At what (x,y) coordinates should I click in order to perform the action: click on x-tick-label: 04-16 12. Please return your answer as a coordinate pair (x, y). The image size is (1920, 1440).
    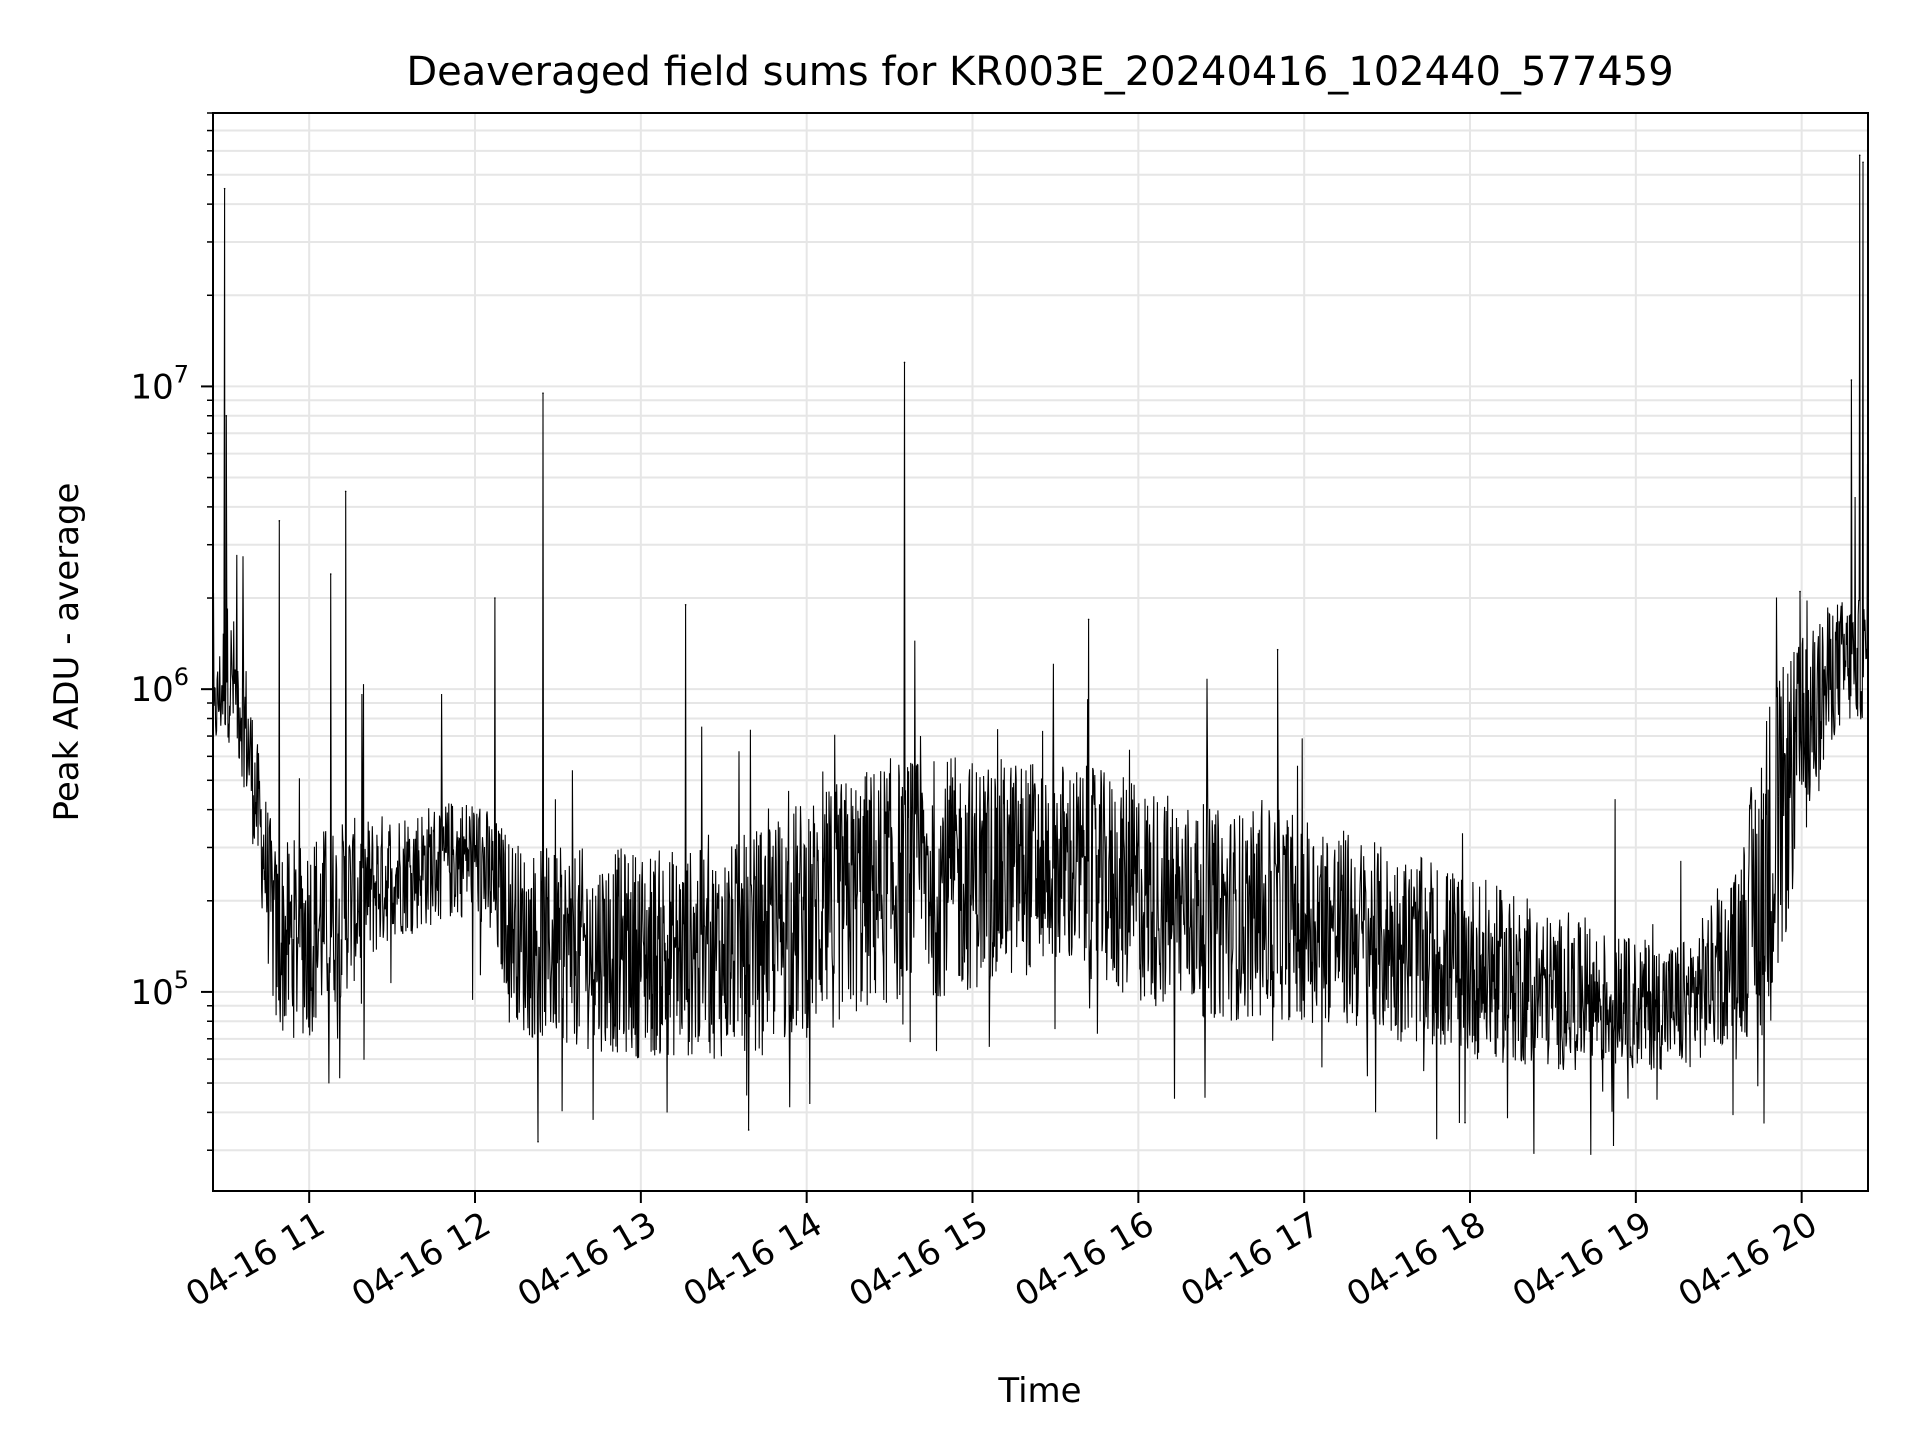
    Looking at the image, I should click on (421, 1259).